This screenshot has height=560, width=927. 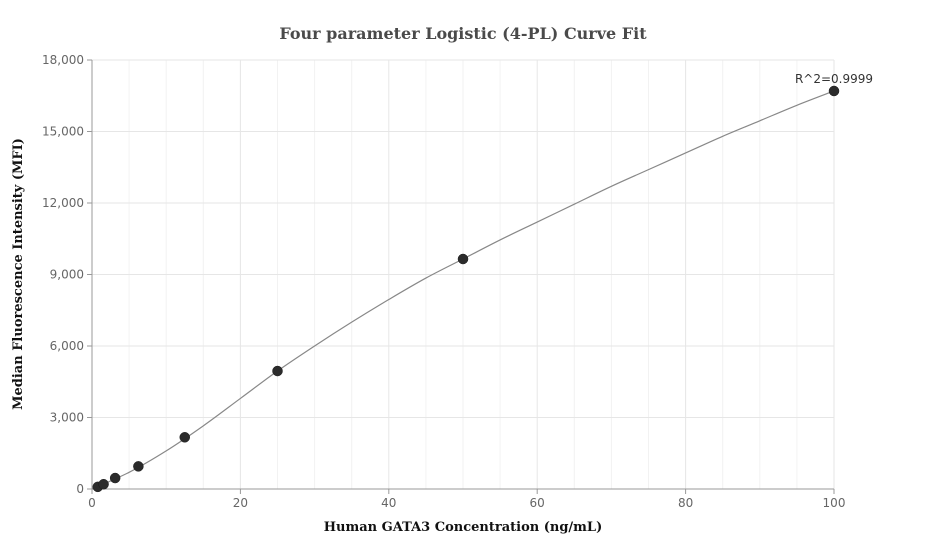 What do you see at coordinates (240, 503) in the screenshot?
I see `x-tick-label: 20` at bounding box center [240, 503].